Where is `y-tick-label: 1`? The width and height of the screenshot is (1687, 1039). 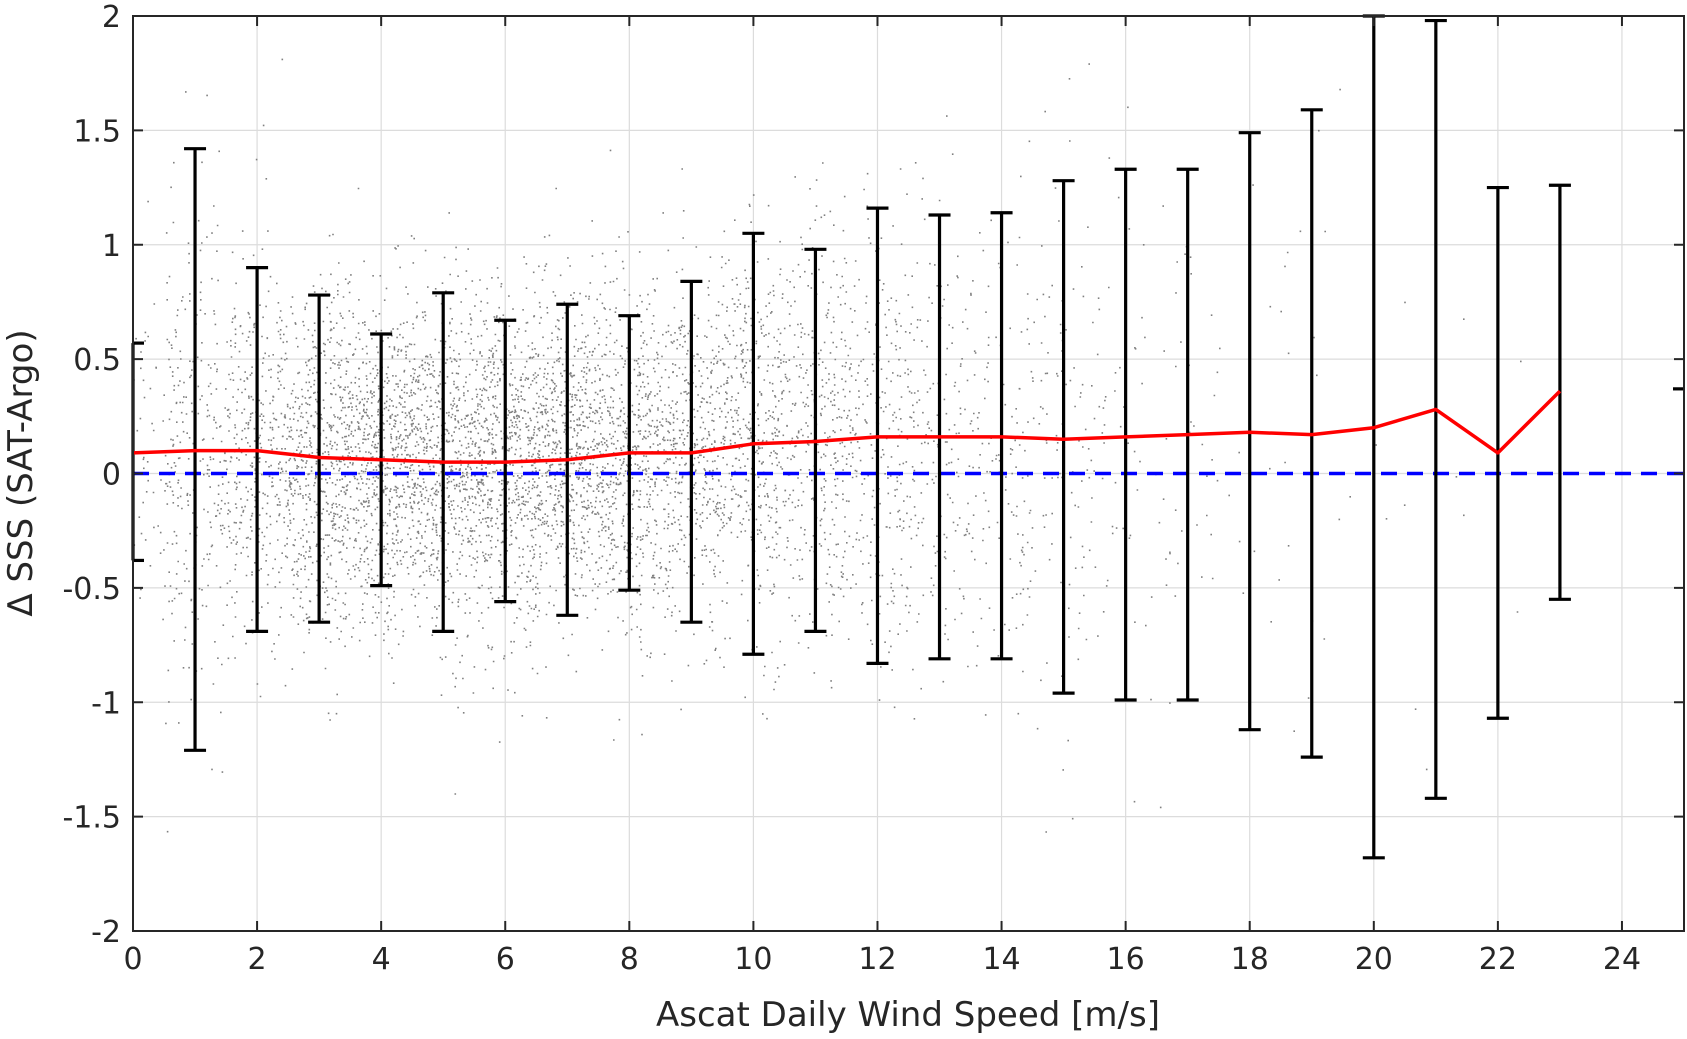
y-tick-label: 1 is located at coordinates (111, 246).